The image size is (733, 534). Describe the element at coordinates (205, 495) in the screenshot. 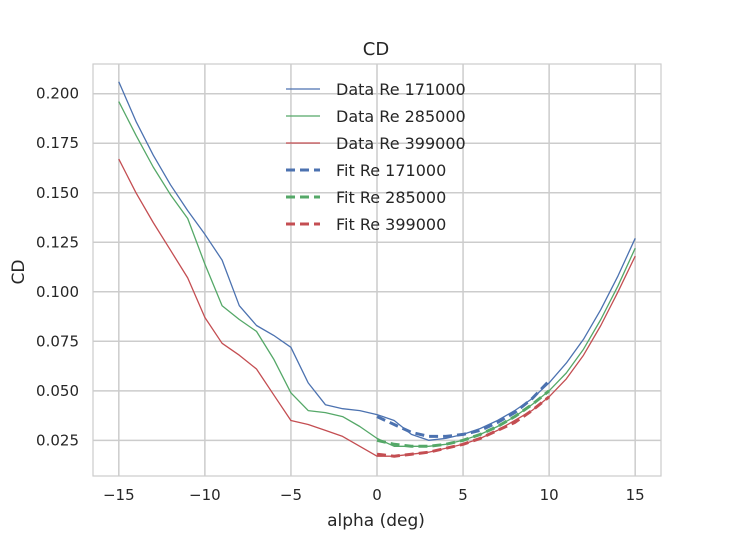

I see `x-tick-label: −10` at that location.